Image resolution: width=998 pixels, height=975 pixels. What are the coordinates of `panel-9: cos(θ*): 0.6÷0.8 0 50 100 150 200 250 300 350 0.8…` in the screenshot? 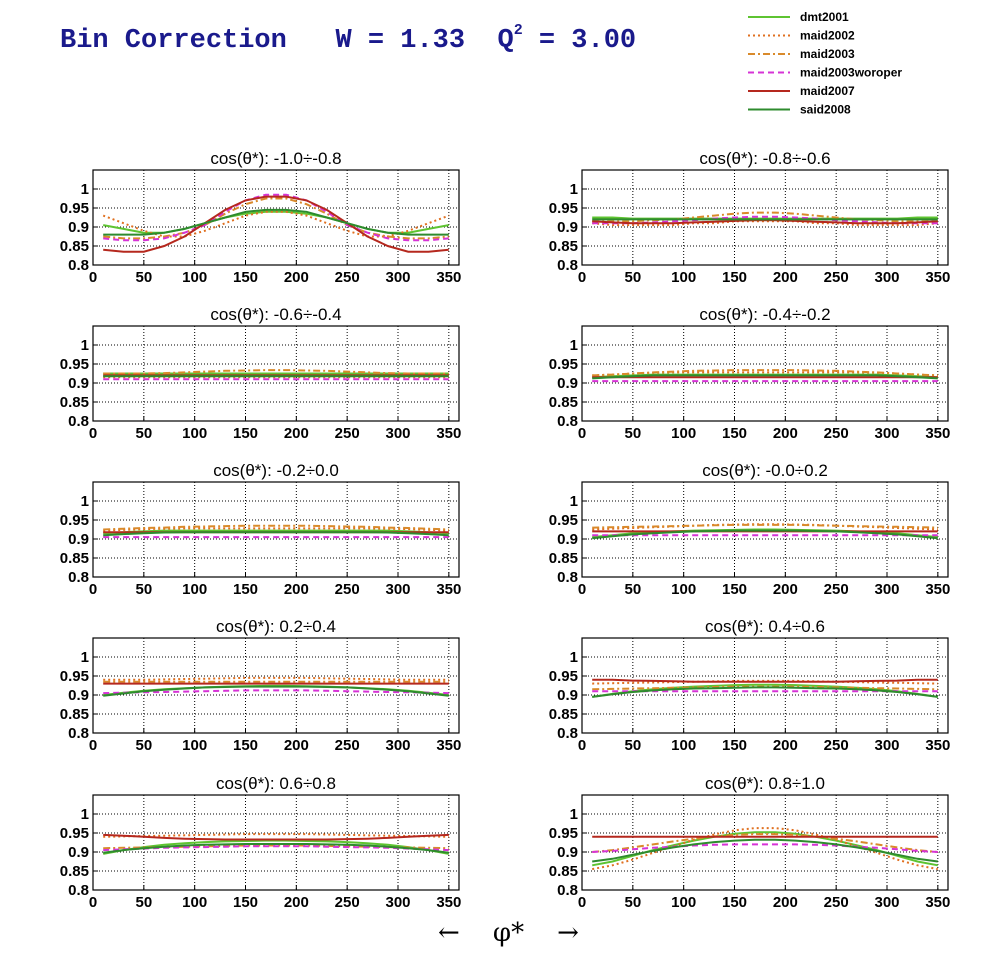 It's located at (261, 842).